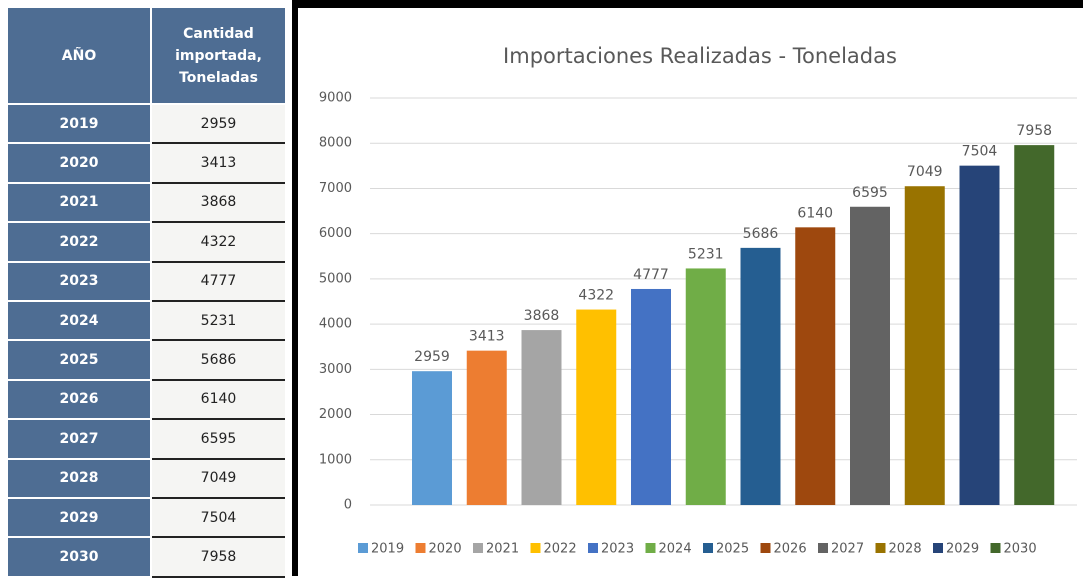  What do you see at coordinates (617, 549) in the screenshot?
I see `legend-label: 2023` at bounding box center [617, 549].